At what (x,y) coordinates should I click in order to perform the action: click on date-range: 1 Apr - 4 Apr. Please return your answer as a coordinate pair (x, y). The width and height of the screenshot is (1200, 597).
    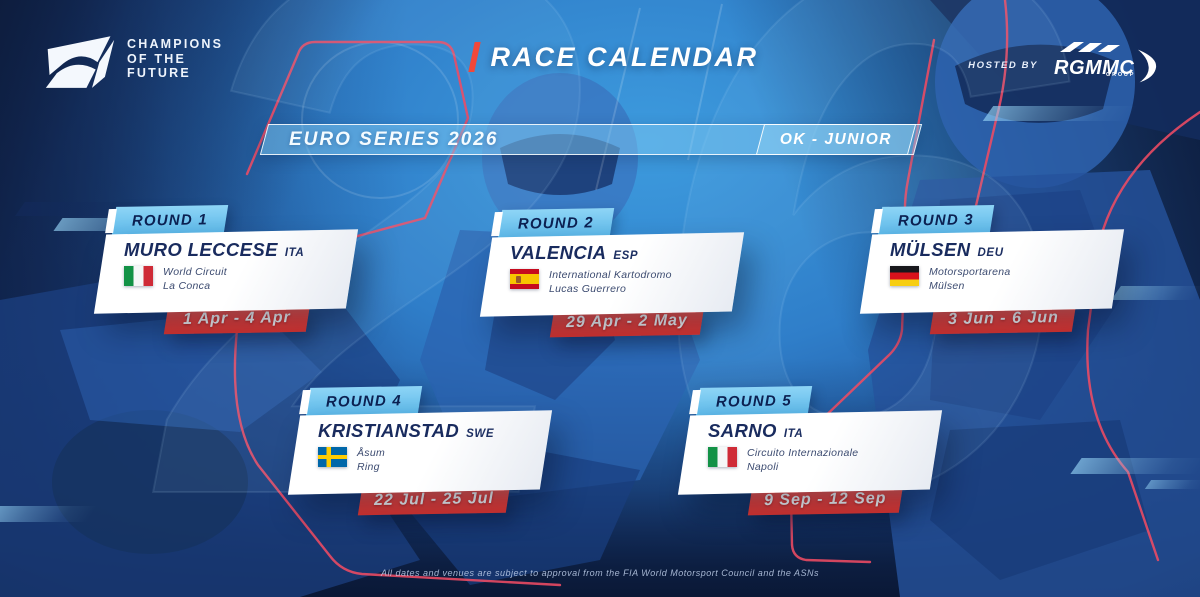
    Looking at the image, I should click on (237, 318).